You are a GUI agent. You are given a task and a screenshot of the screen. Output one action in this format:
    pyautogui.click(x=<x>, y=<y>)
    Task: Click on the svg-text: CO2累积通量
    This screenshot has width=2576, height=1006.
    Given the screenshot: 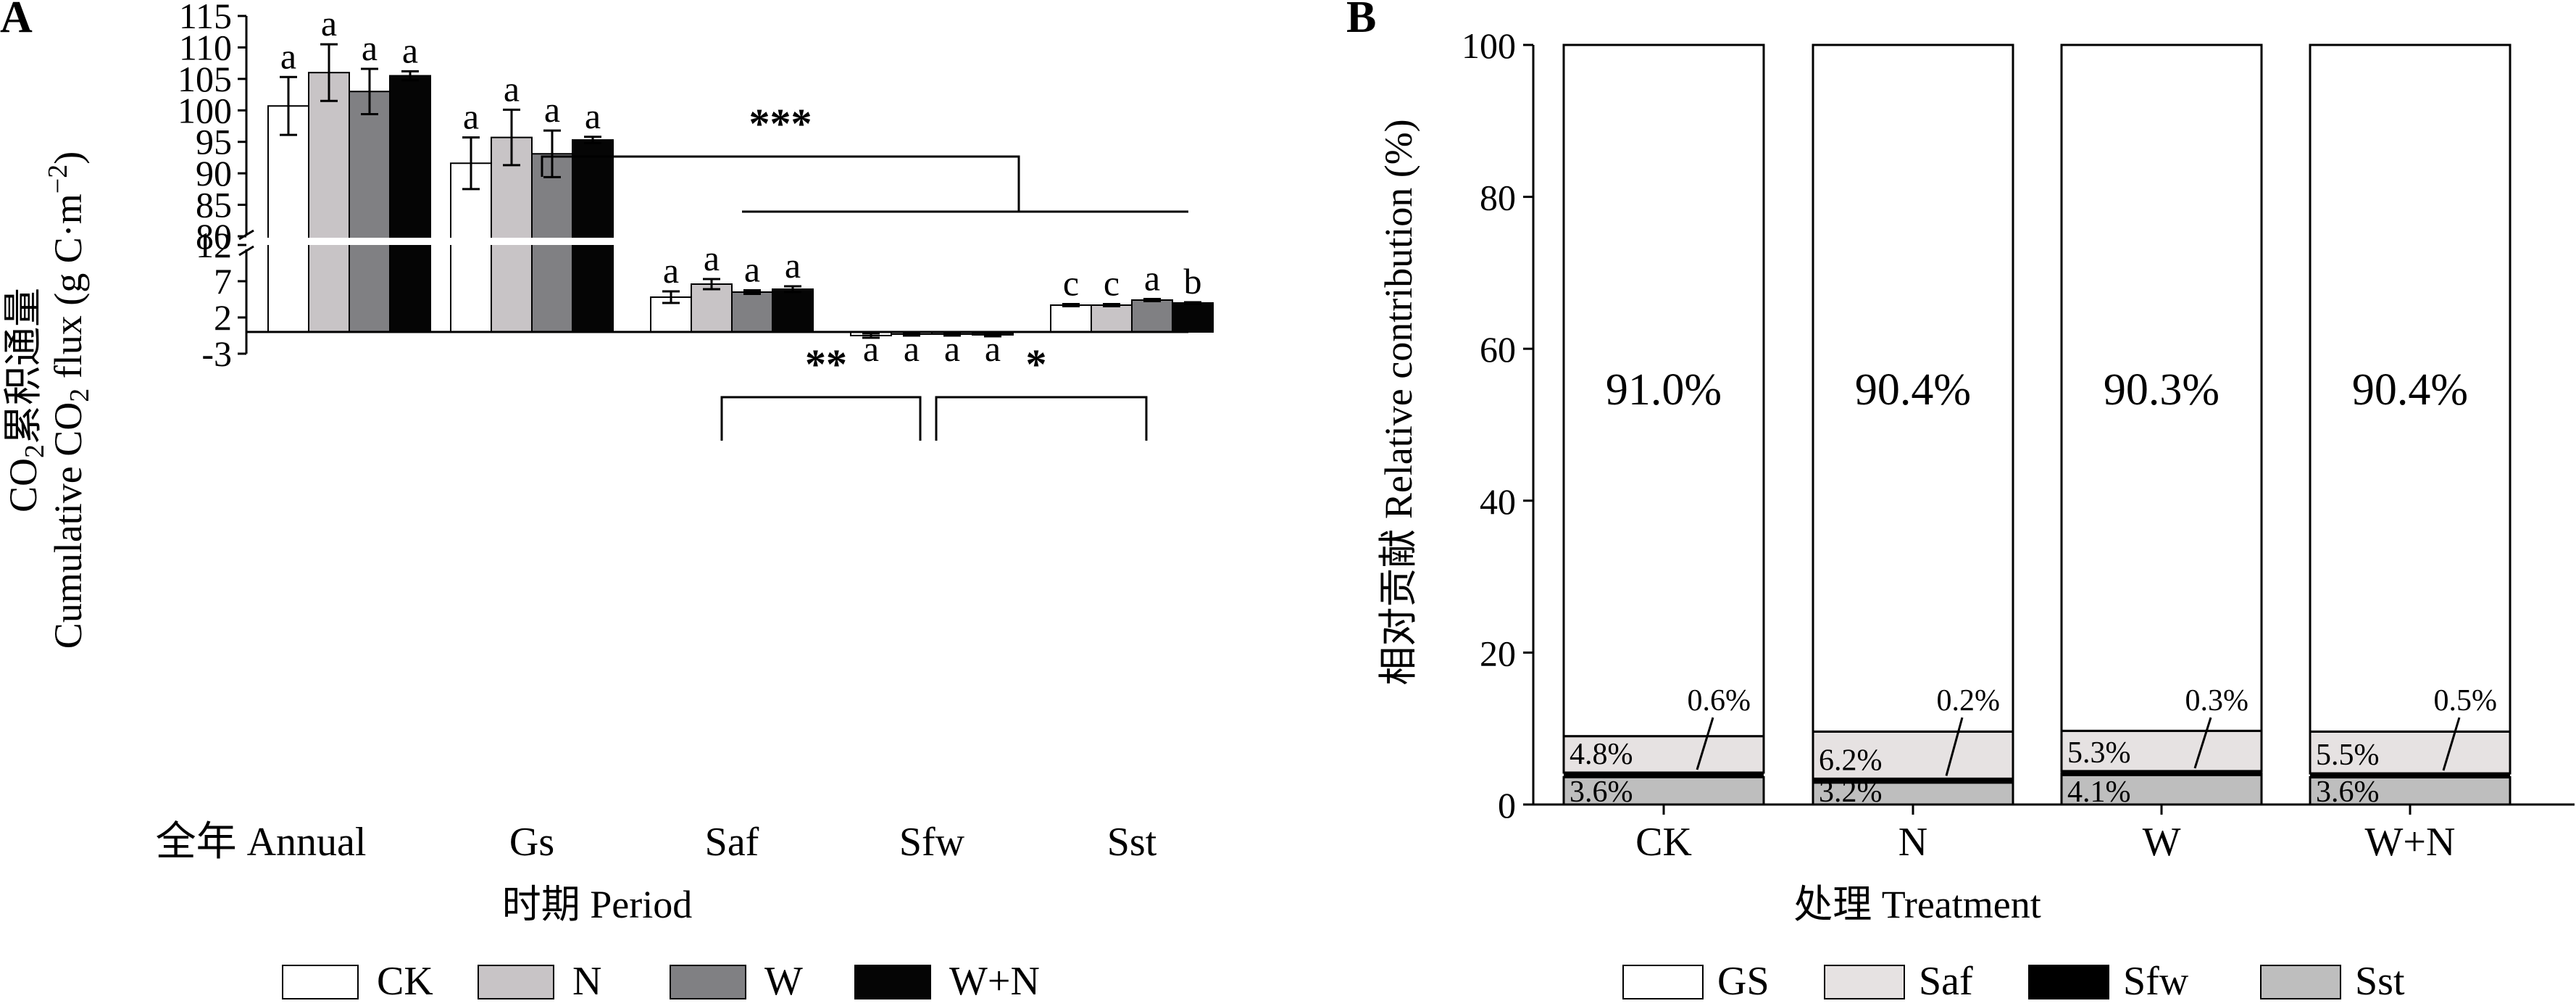 What is the action you would take?
    pyautogui.click(x=25, y=400)
    